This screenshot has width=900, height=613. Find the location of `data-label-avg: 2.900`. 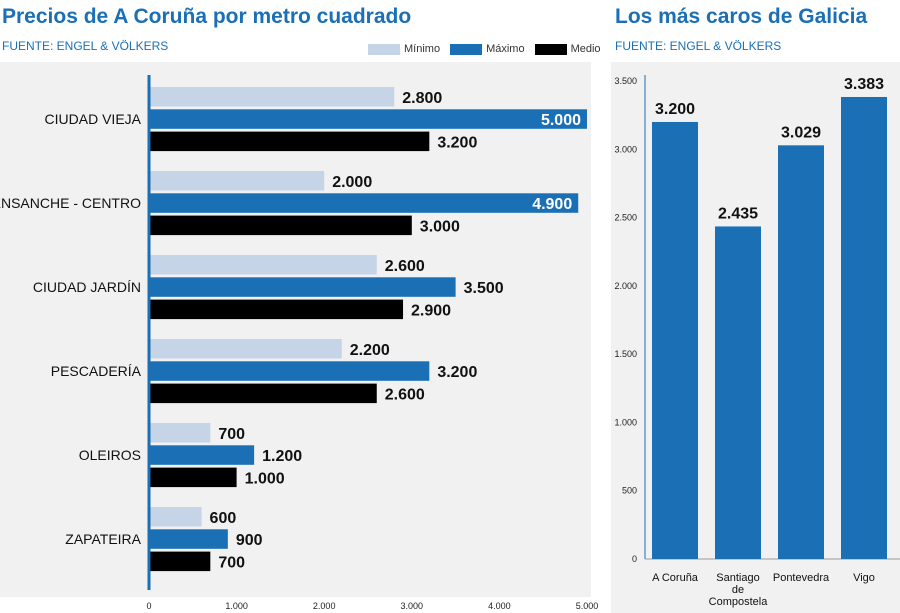

data-label-avg: 2.900 is located at coordinates (431, 310).